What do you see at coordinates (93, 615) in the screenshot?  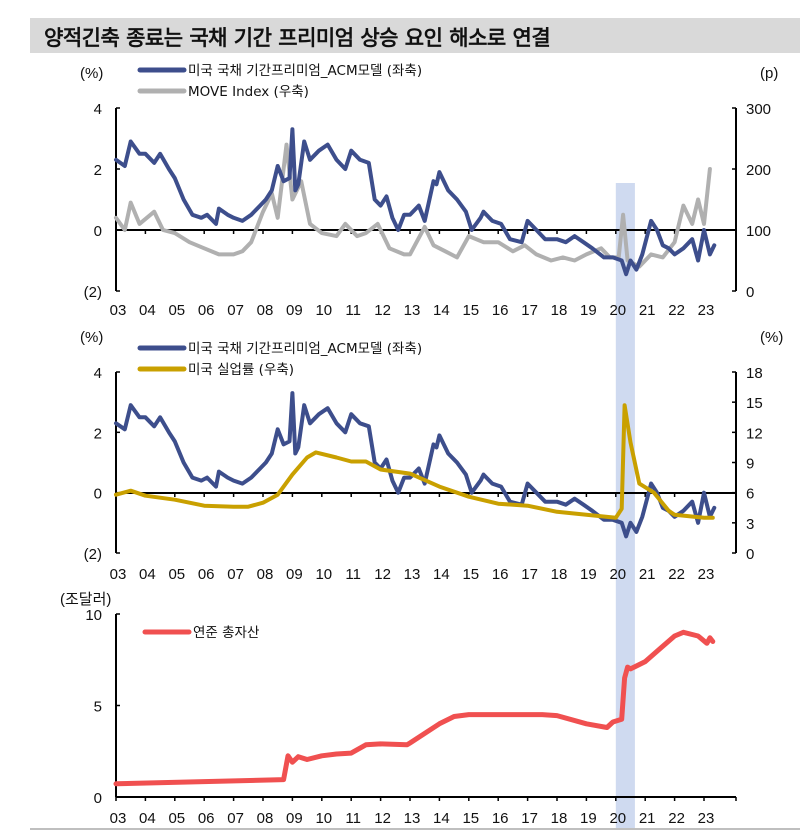 I see `left-tick-label: 10` at bounding box center [93, 615].